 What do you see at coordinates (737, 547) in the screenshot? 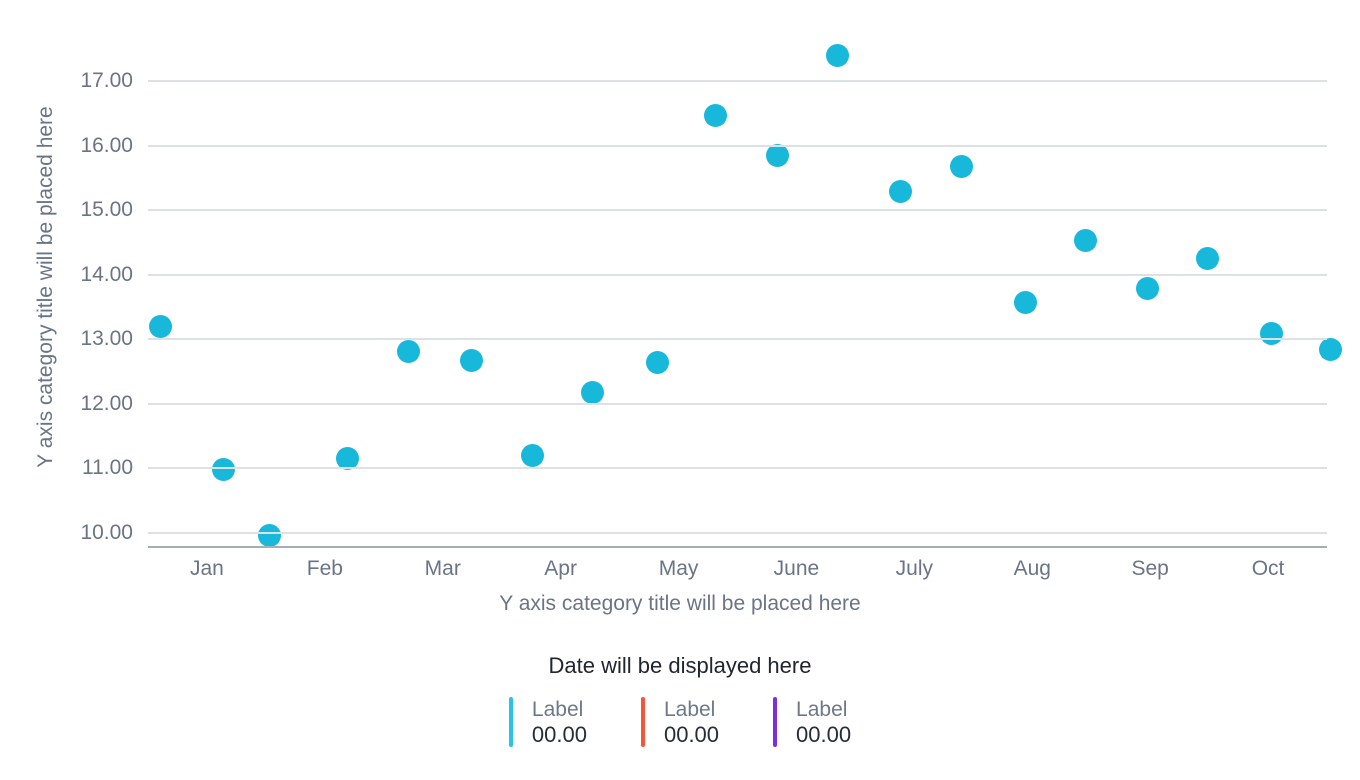
I see `x-axis-line` at bounding box center [737, 547].